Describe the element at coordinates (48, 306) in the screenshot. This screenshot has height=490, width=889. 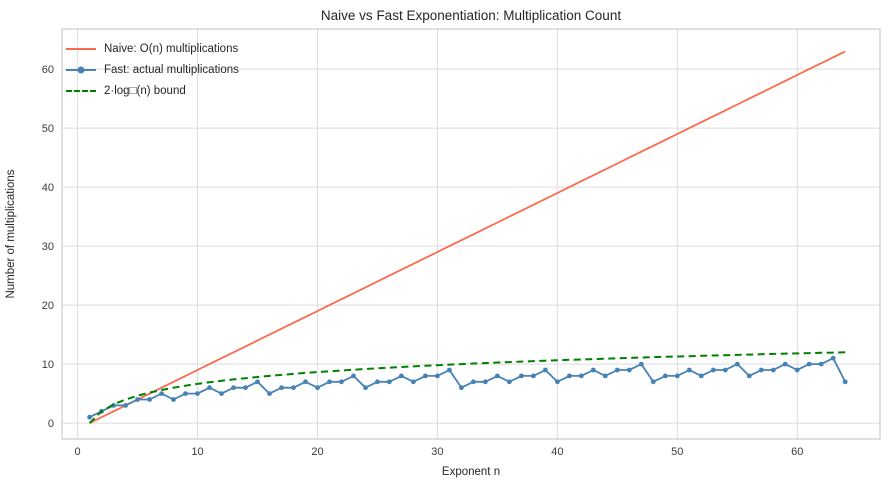
I see `y-tick-label: 20` at that location.